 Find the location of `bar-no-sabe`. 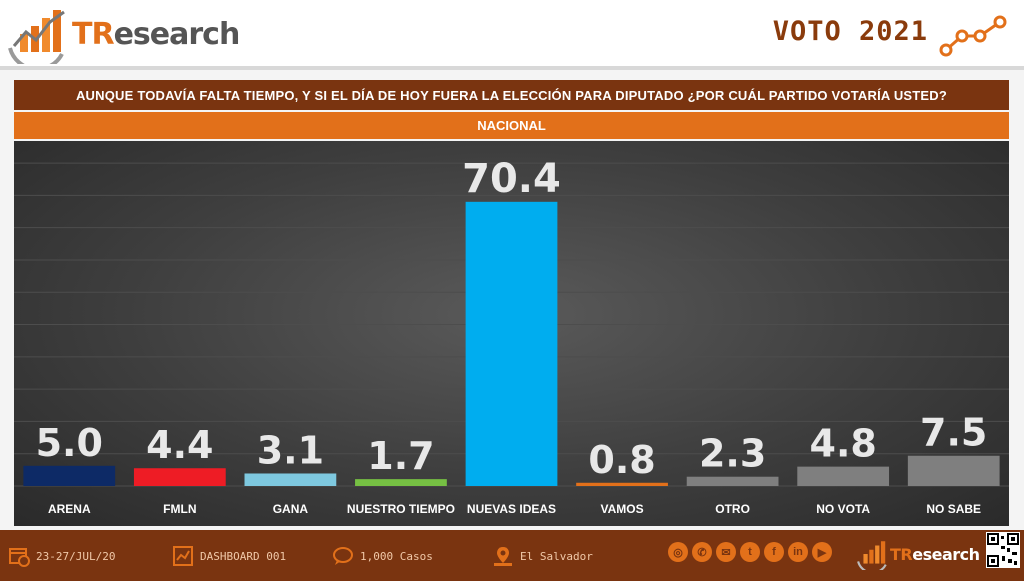

bar-no-sabe is located at coordinates (953, 470).